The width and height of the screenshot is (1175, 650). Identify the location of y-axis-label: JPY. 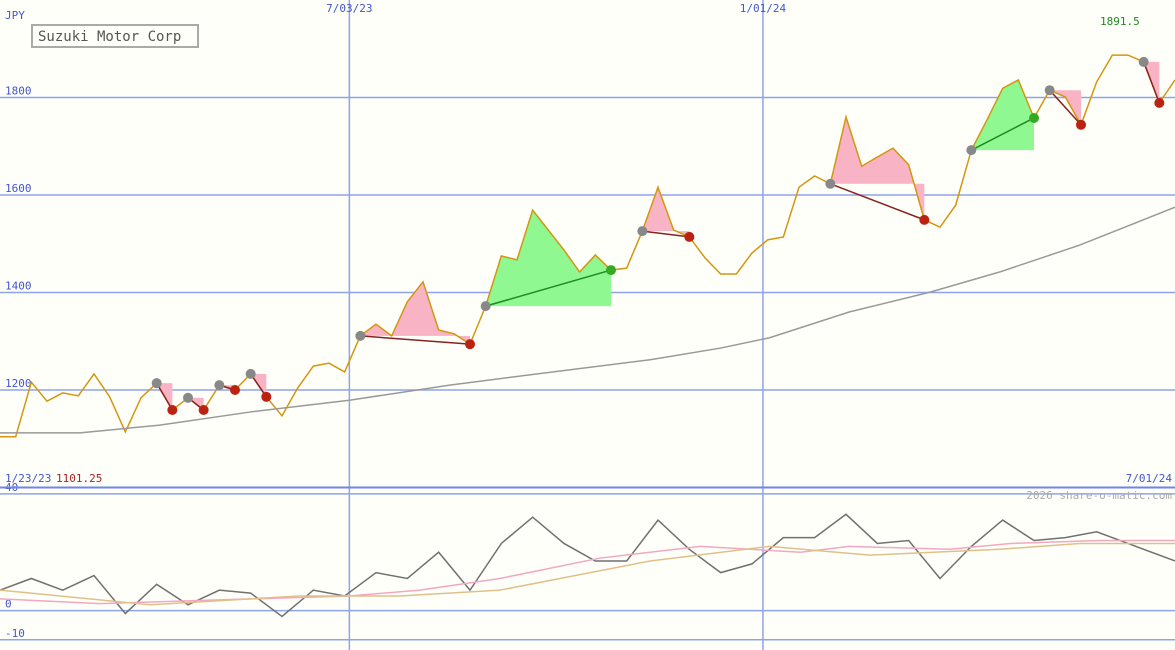
(15, 15).